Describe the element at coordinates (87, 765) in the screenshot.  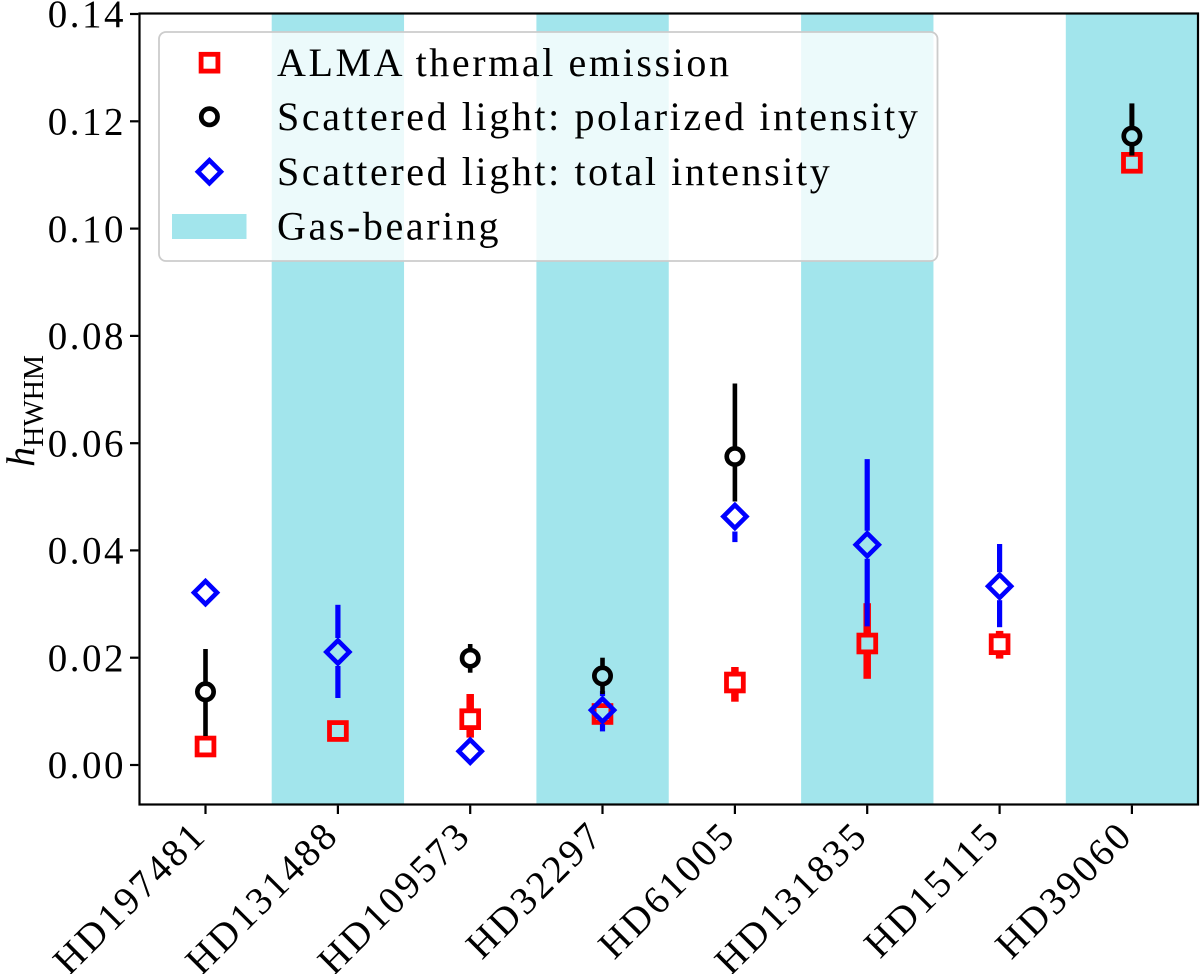
I see `svg-text: 0.00` at that location.